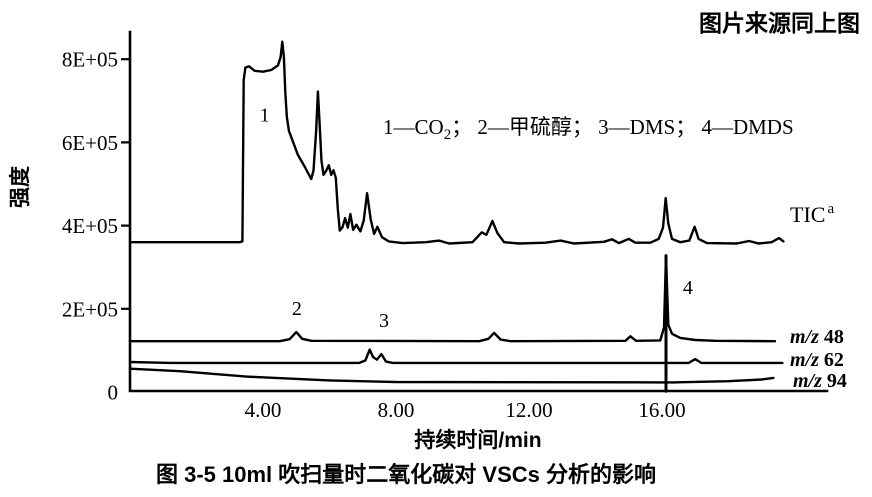  What do you see at coordinates (807, 214) in the screenshot?
I see `tic-text: TIC` at bounding box center [807, 214].